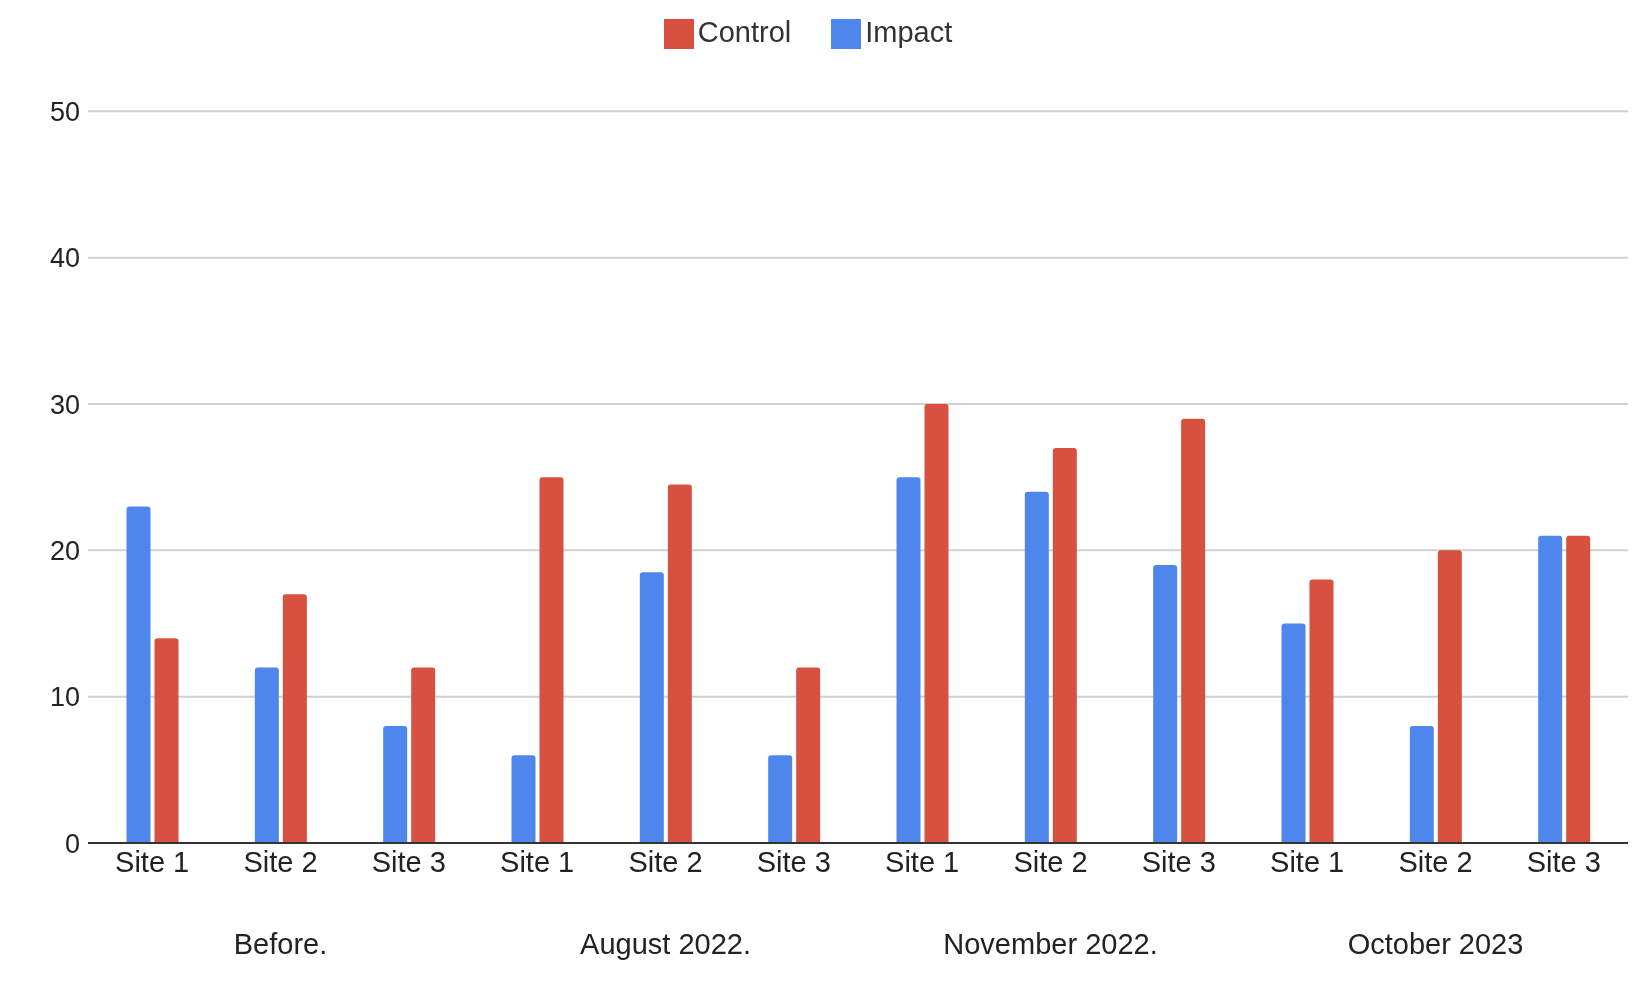 This screenshot has width=1646, height=998. I want to click on text: Before., so click(280, 944).